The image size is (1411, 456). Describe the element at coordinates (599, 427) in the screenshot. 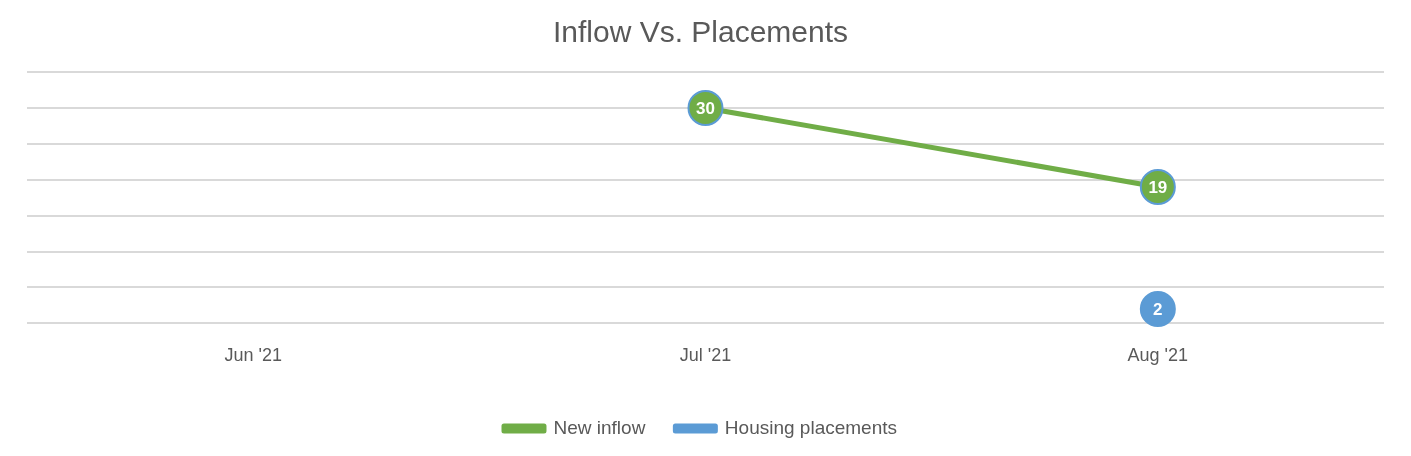

I see `legend-label: New inflow` at that location.